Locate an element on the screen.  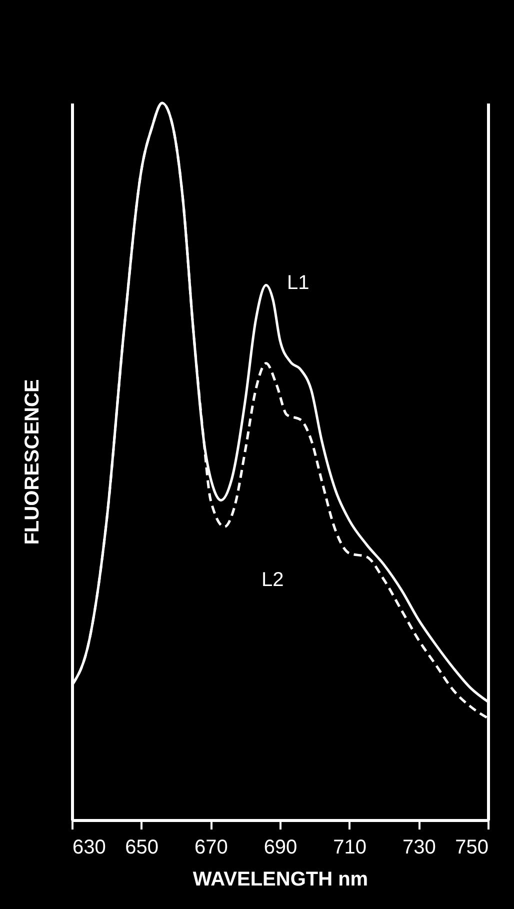
x-tick-label: 650 is located at coordinates (142, 847).